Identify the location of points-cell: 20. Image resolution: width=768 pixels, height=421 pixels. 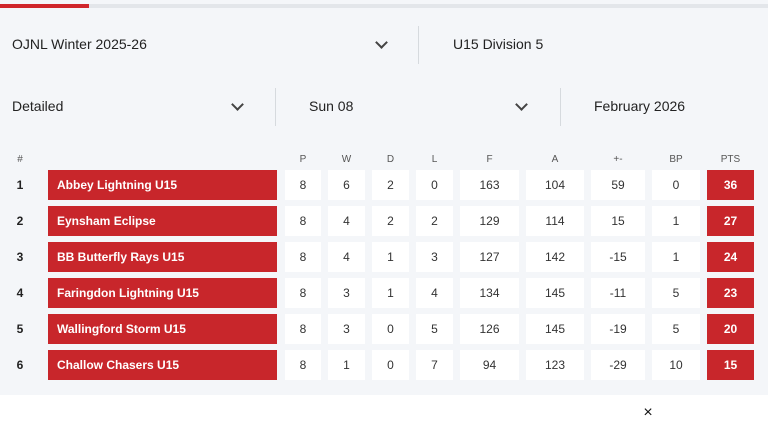
(730, 329).